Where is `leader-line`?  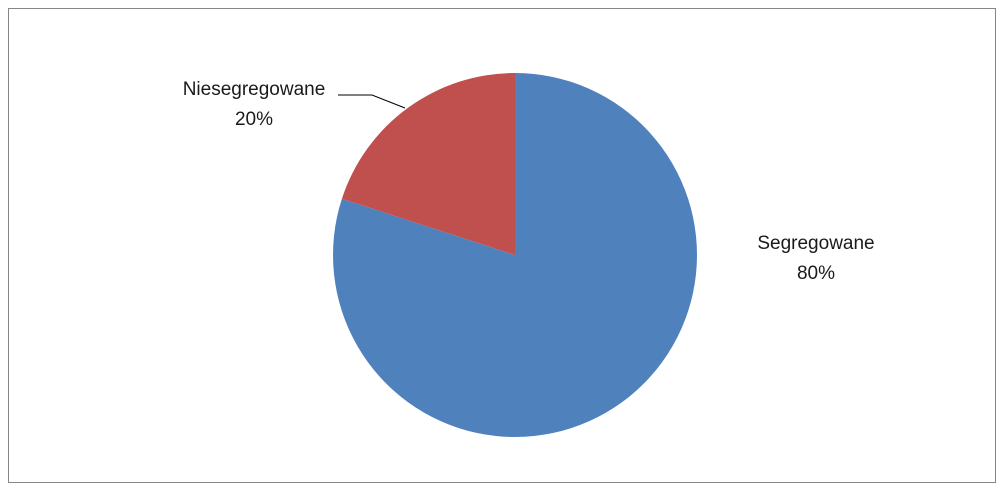 leader-line is located at coordinates (372, 101).